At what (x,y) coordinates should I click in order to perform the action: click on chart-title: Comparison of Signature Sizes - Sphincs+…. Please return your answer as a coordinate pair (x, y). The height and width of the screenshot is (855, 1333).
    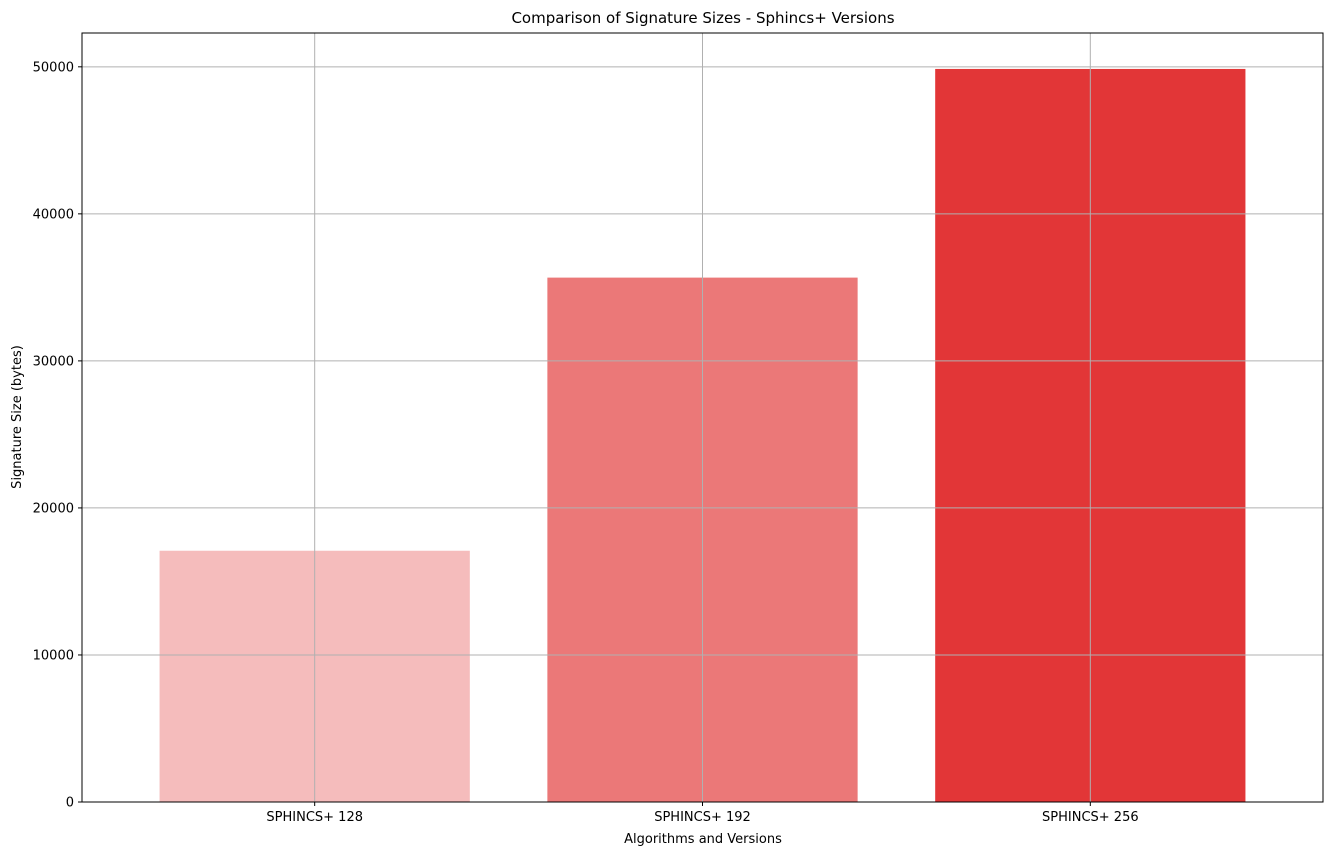
    Looking at the image, I should click on (702, 18).